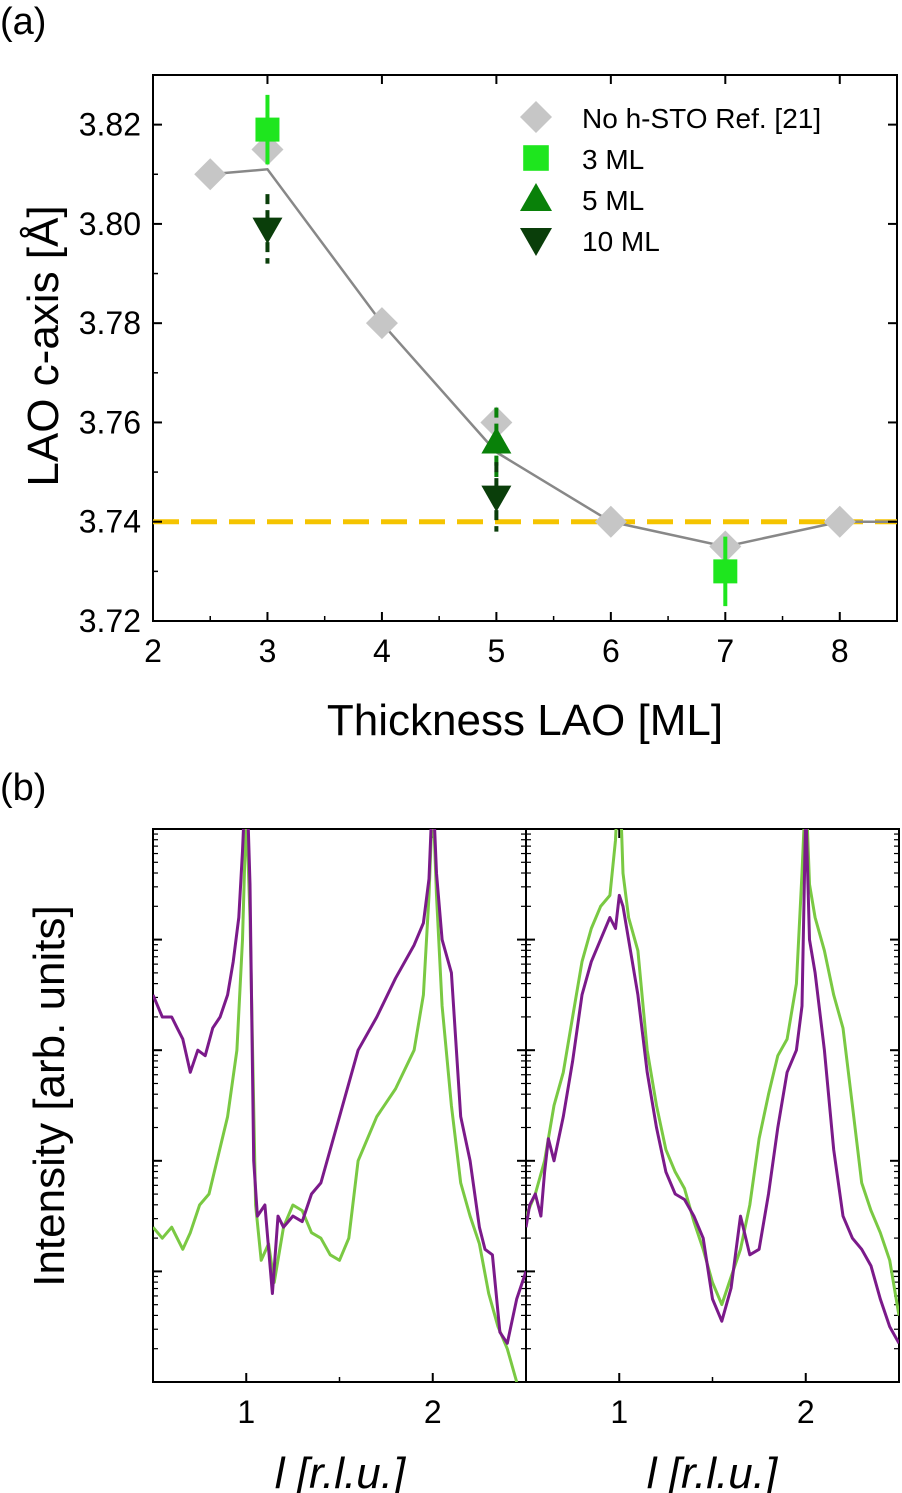 The width and height of the screenshot is (902, 1493). Describe the element at coordinates (525, 720) in the screenshot. I see `chart-a-x-axis-label: Thickness LAO [ML]` at that location.